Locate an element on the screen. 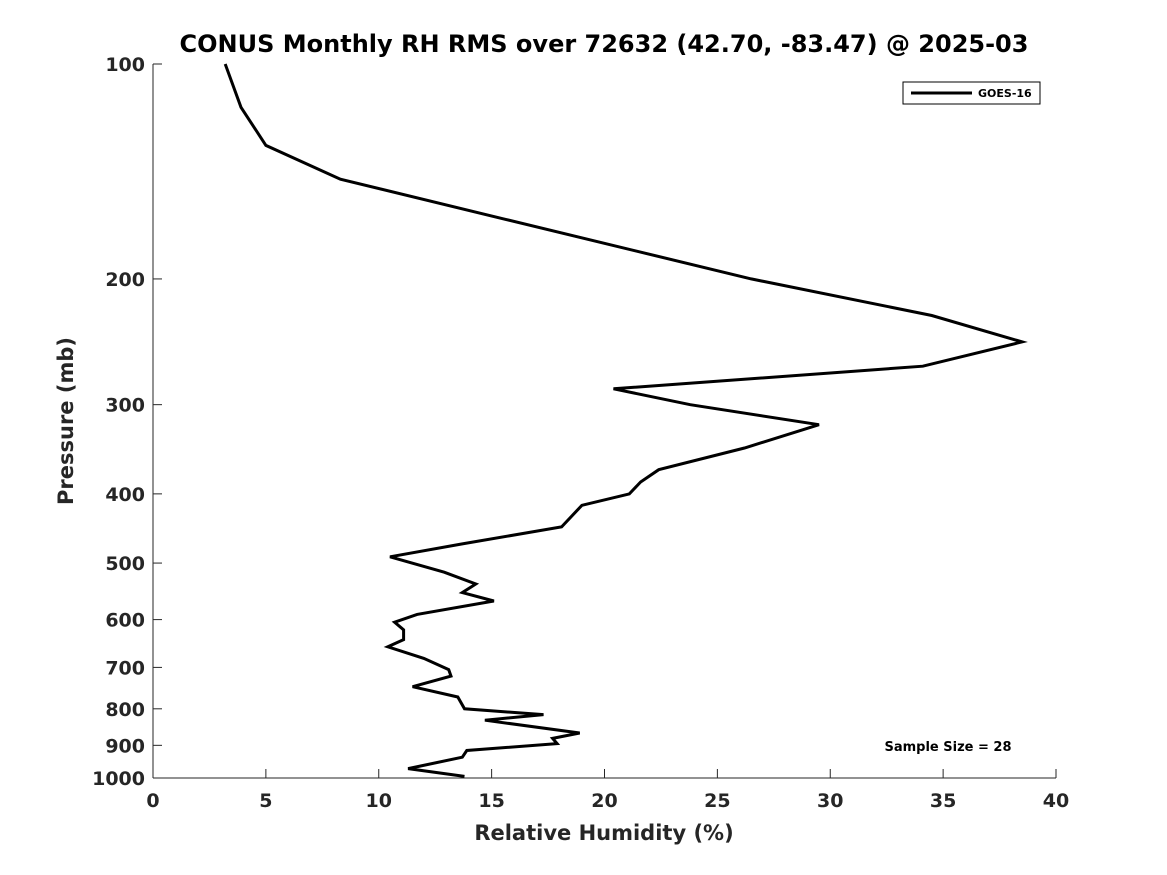 This screenshot has height=875, width=1167. y-tick-label: 100 is located at coordinates (125, 65).